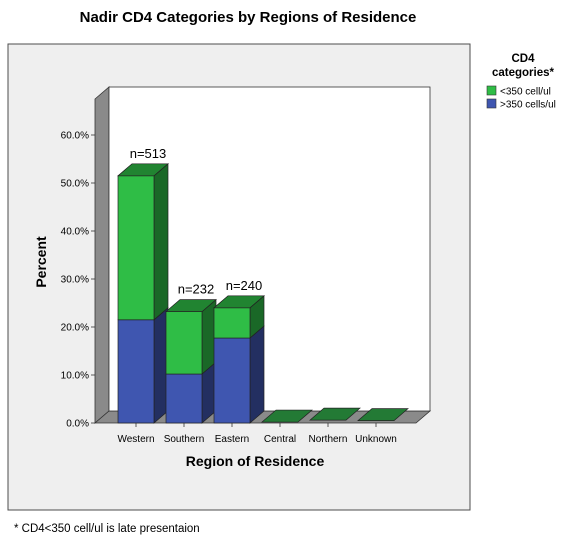 The height and width of the screenshot is (540, 566). What do you see at coordinates (184, 439) in the screenshot?
I see `x-tick-label: Southern` at bounding box center [184, 439].